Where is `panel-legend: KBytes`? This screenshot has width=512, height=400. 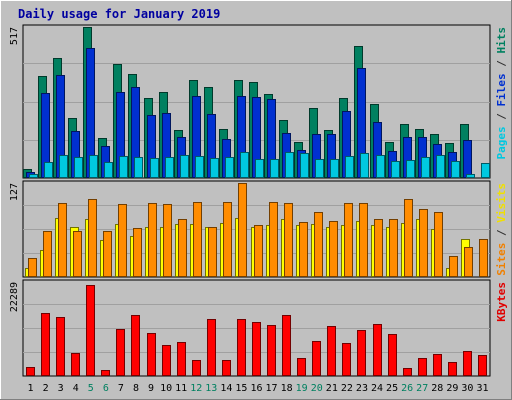 panel-legend: KBytes is located at coordinates (501, 302).